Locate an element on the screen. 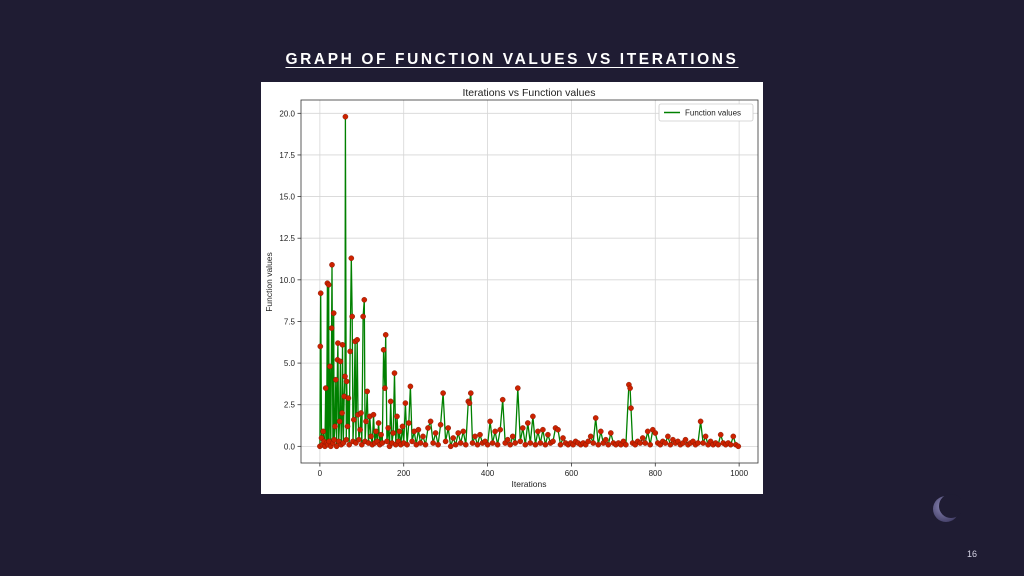 The height and width of the screenshot is (576, 1024). x-tick-label: 600 is located at coordinates (572, 473).